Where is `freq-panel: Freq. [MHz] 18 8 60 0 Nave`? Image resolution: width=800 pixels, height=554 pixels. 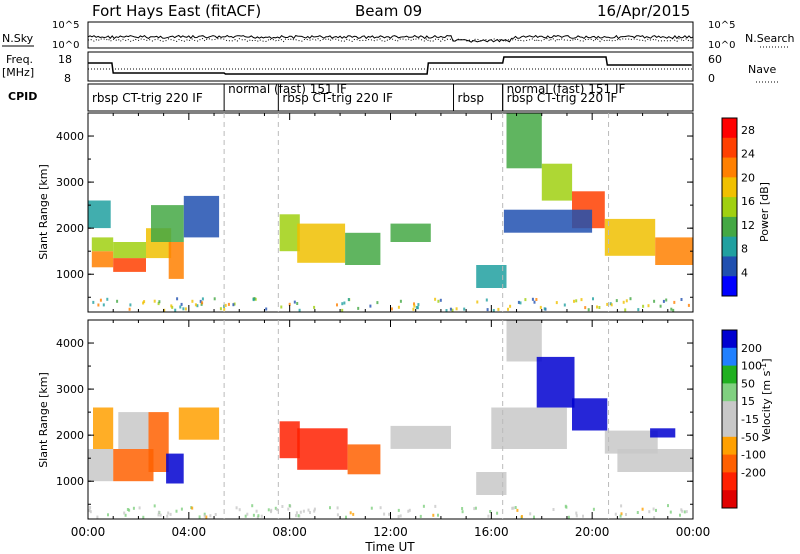 freq-panel: Freq. [MHz] 18 8 60 0 Nave is located at coordinates (390, 68).